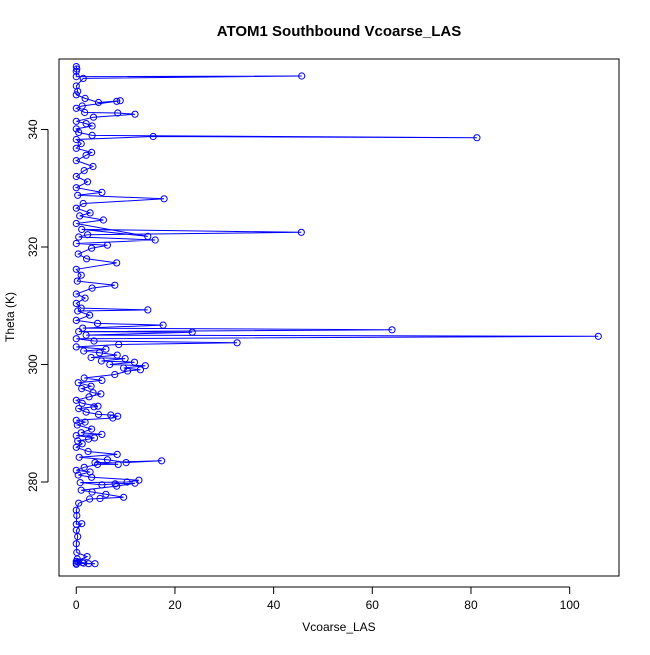 The width and height of the screenshot is (650, 655). What do you see at coordinates (37, 305) in the screenshot?
I see `y-axis: 280 300 320 340` at bounding box center [37, 305].